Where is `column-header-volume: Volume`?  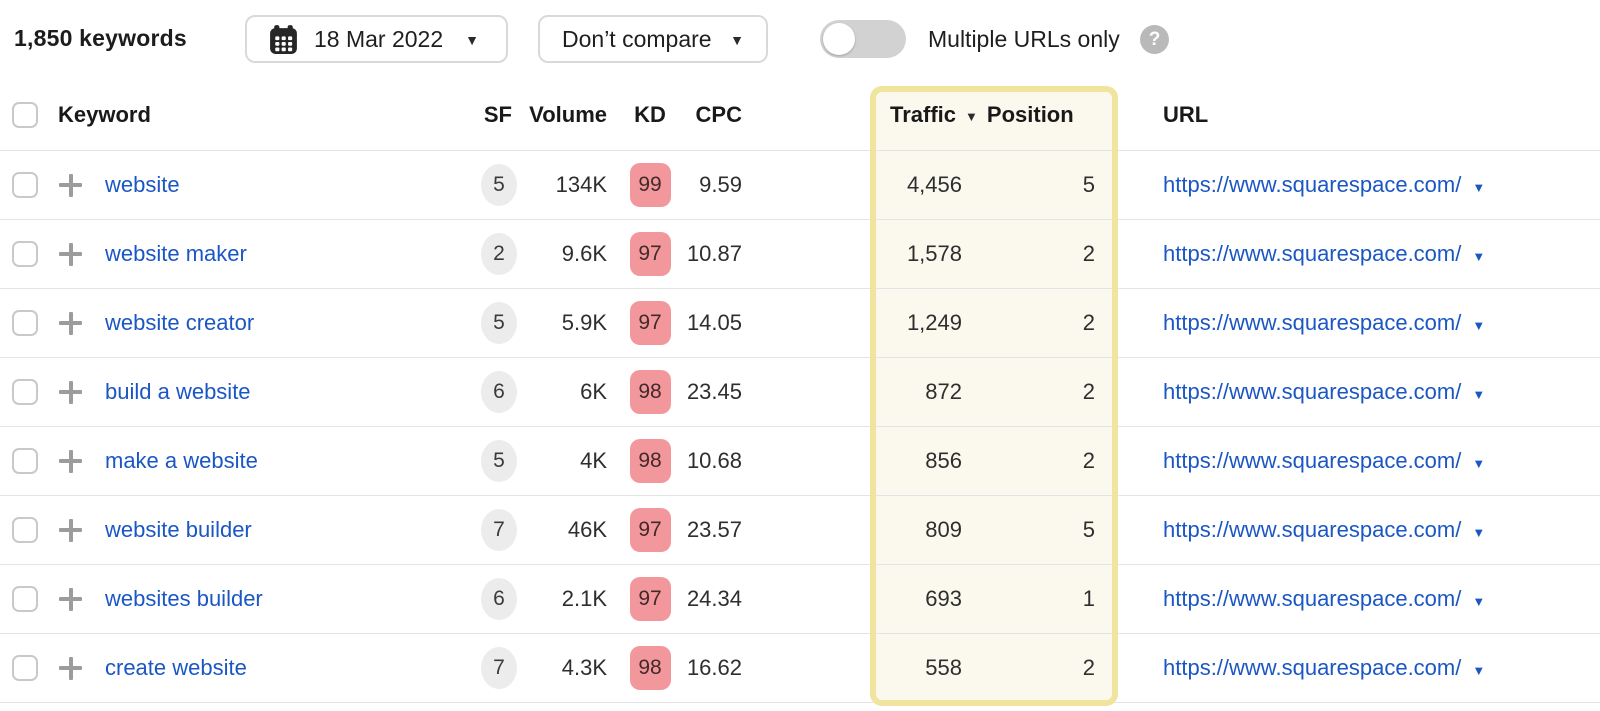 column-header-volume: Volume is located at coordinates (568, 114).